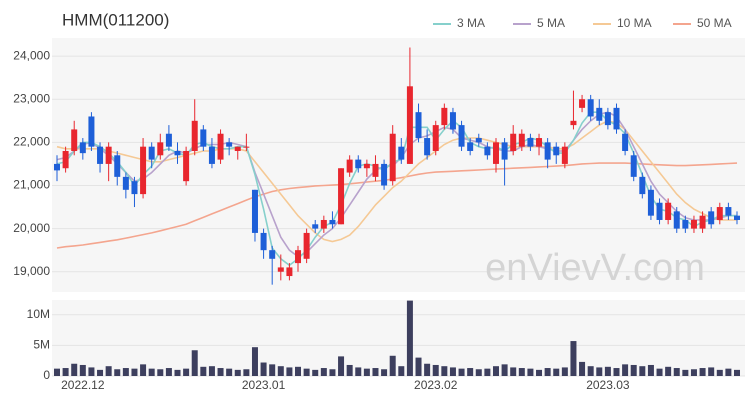 This screenshot has width=750, height=400. Describe the element at coordinates (41, 345) in the screenshot. I see `y-tick-label: 5M` at that location.